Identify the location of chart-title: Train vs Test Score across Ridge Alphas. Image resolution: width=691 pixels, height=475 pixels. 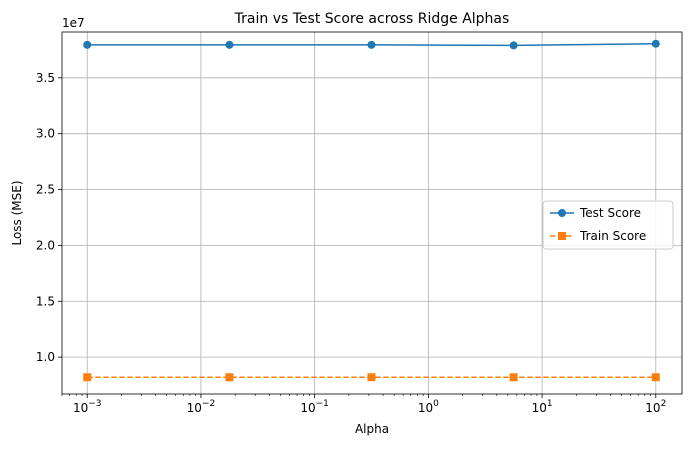
(372, 19).